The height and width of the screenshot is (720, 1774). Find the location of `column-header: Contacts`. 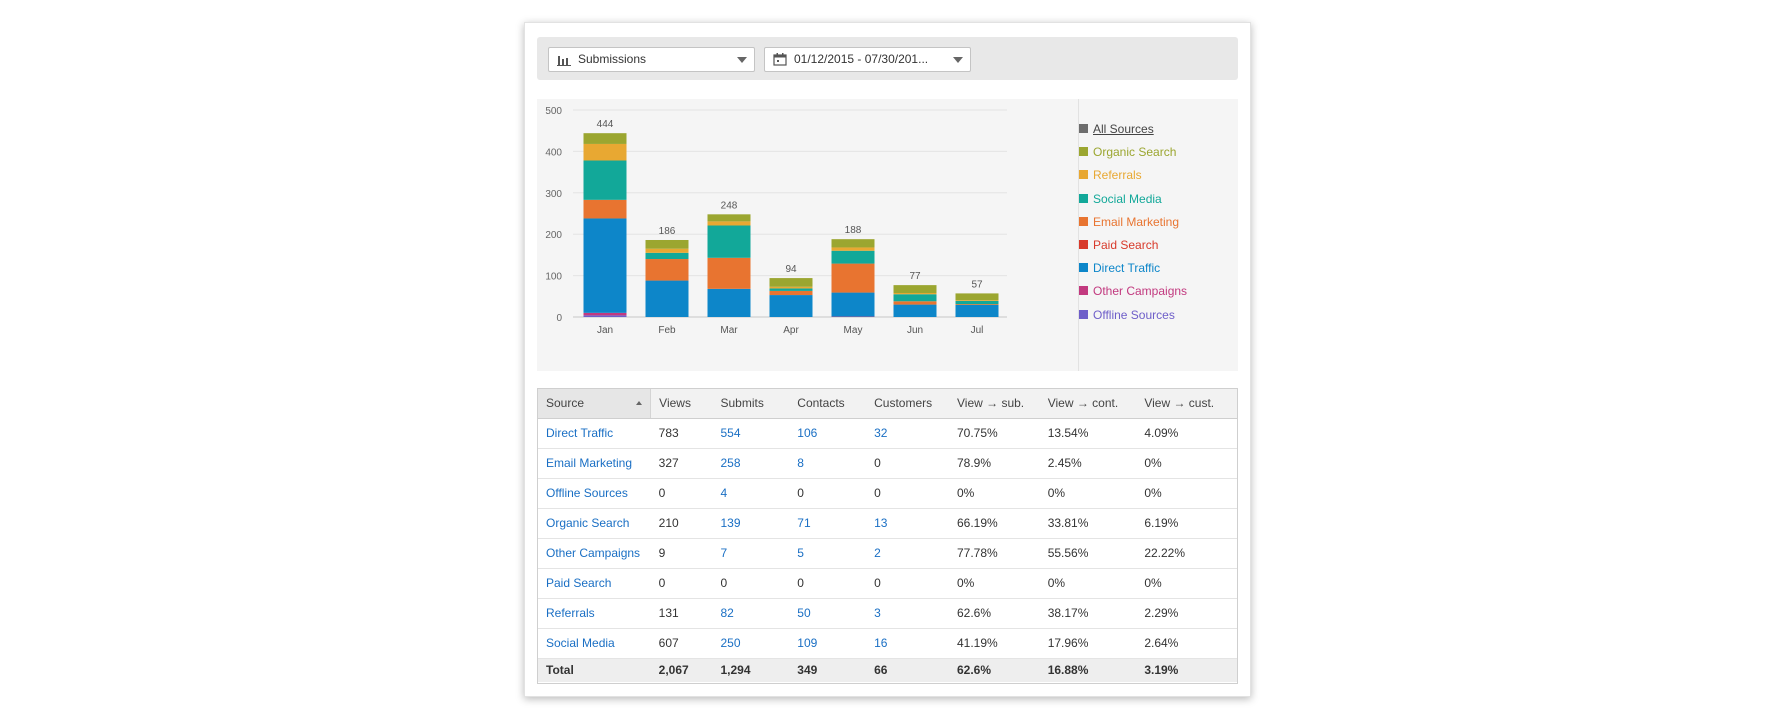

column-header: Contacts is located at coordinates (828, 404).